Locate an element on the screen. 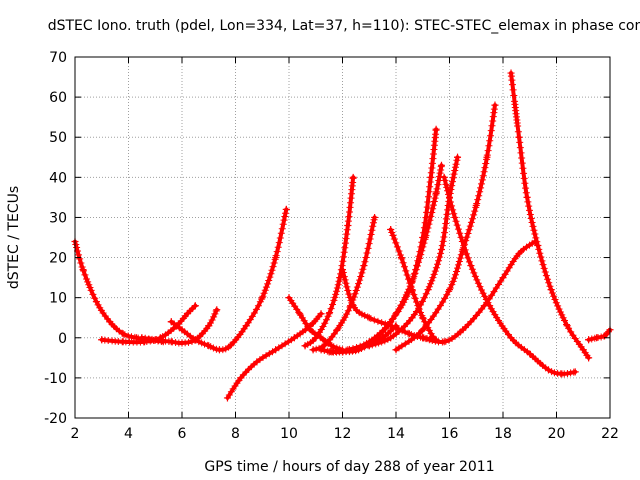 Image resolution: width=640 pixels, height=480 pixels. x-tick-label: 8 is located at coordinates (235, 434).